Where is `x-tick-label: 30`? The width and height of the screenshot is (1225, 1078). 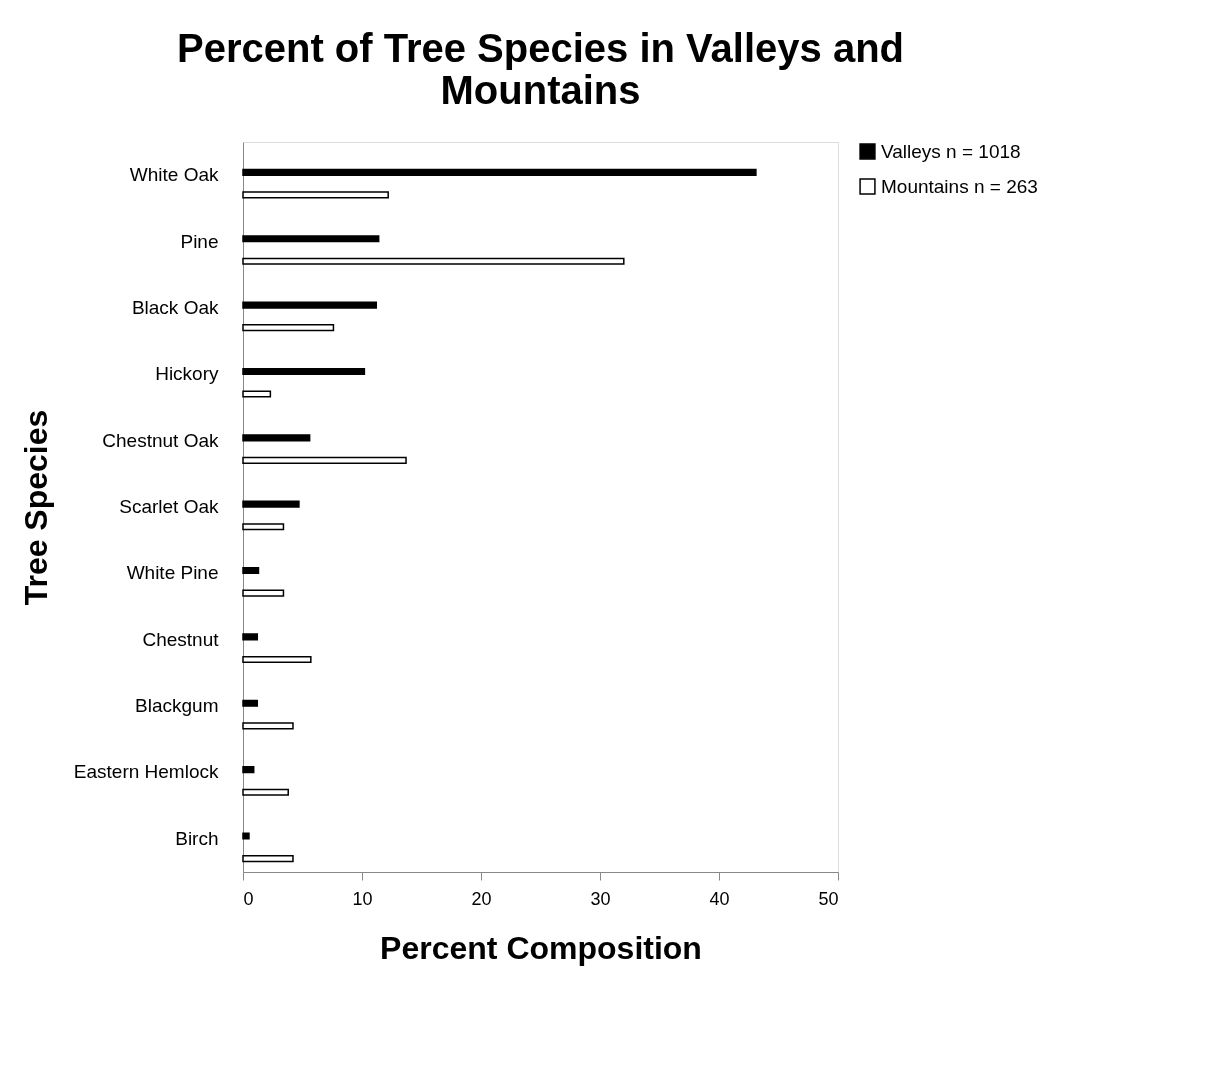 x-tick-label: 30 is located at coordinates (600, 898).